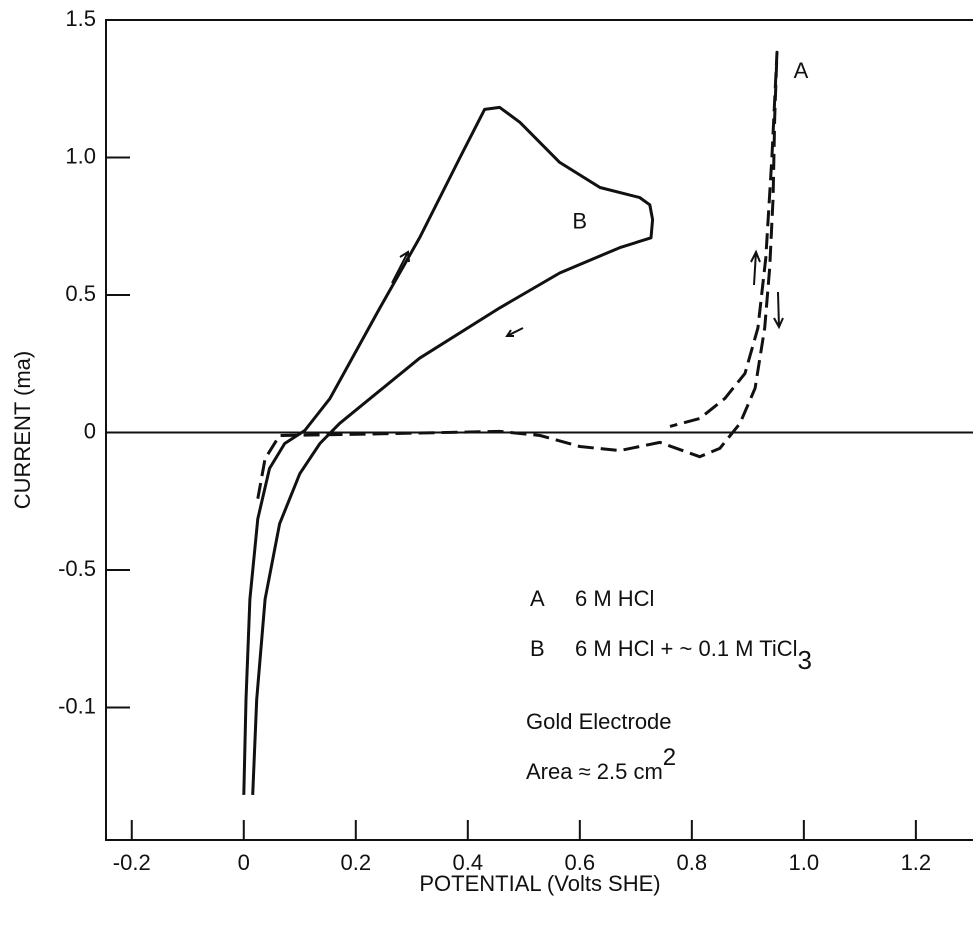 The width and height of the screenshot is (973, 926). What do you see at coordinates (686, 648) in the screenshot?
I see `legend-text-main: 6 M HCl + ~ 0.1 M TiCl` at bounding box center [686, 648].